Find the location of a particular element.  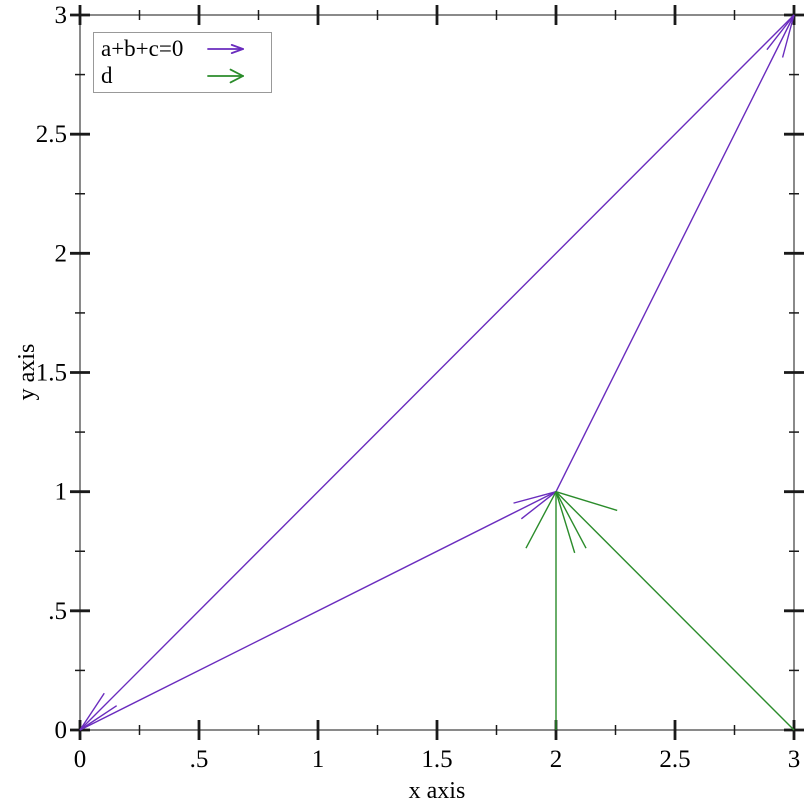

x-tick-label: .5 is located at coordinates (199, 759).